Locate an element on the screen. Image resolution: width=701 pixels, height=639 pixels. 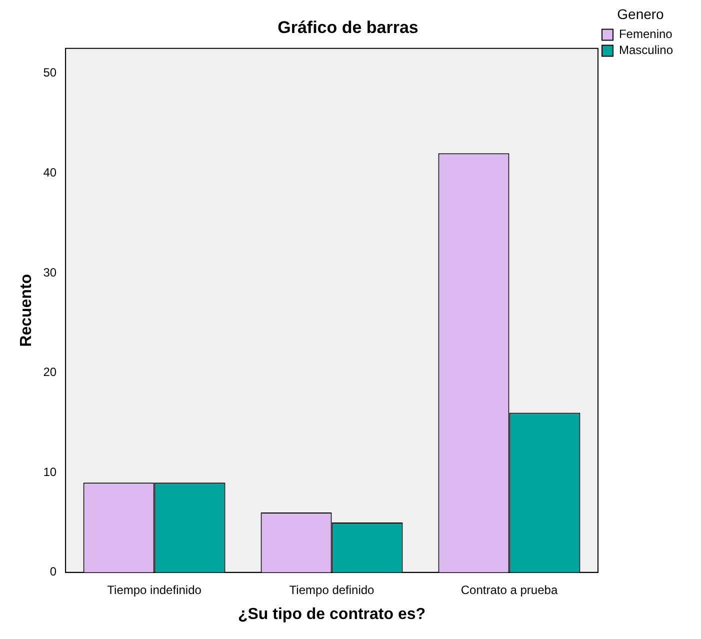
y-axis-title: Recuento is located at coordinates (27, 310).